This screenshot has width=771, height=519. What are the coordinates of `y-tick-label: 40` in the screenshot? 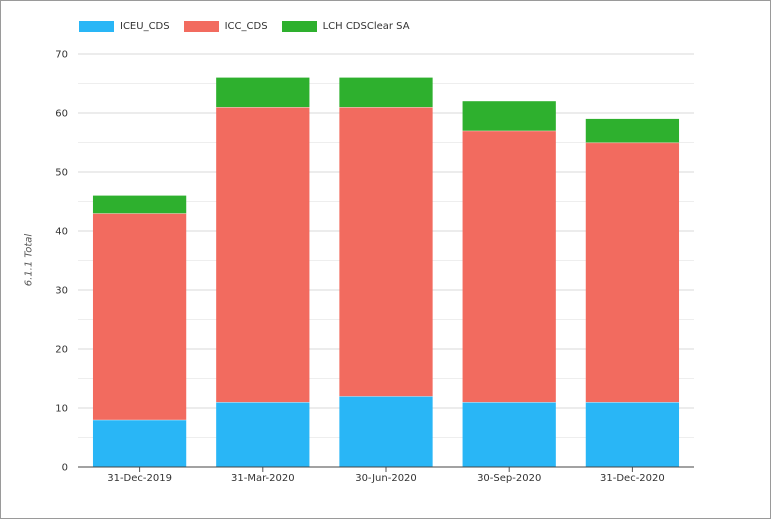 It's located at (61, 232).